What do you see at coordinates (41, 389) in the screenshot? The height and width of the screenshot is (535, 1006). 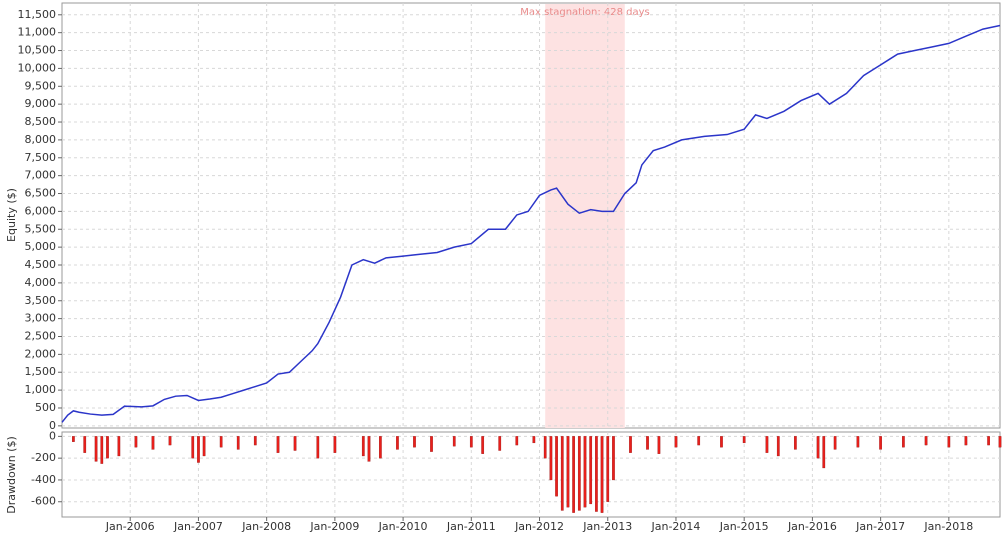 I see `y-tick-label: 1,000` at bounding box center [41, 389].